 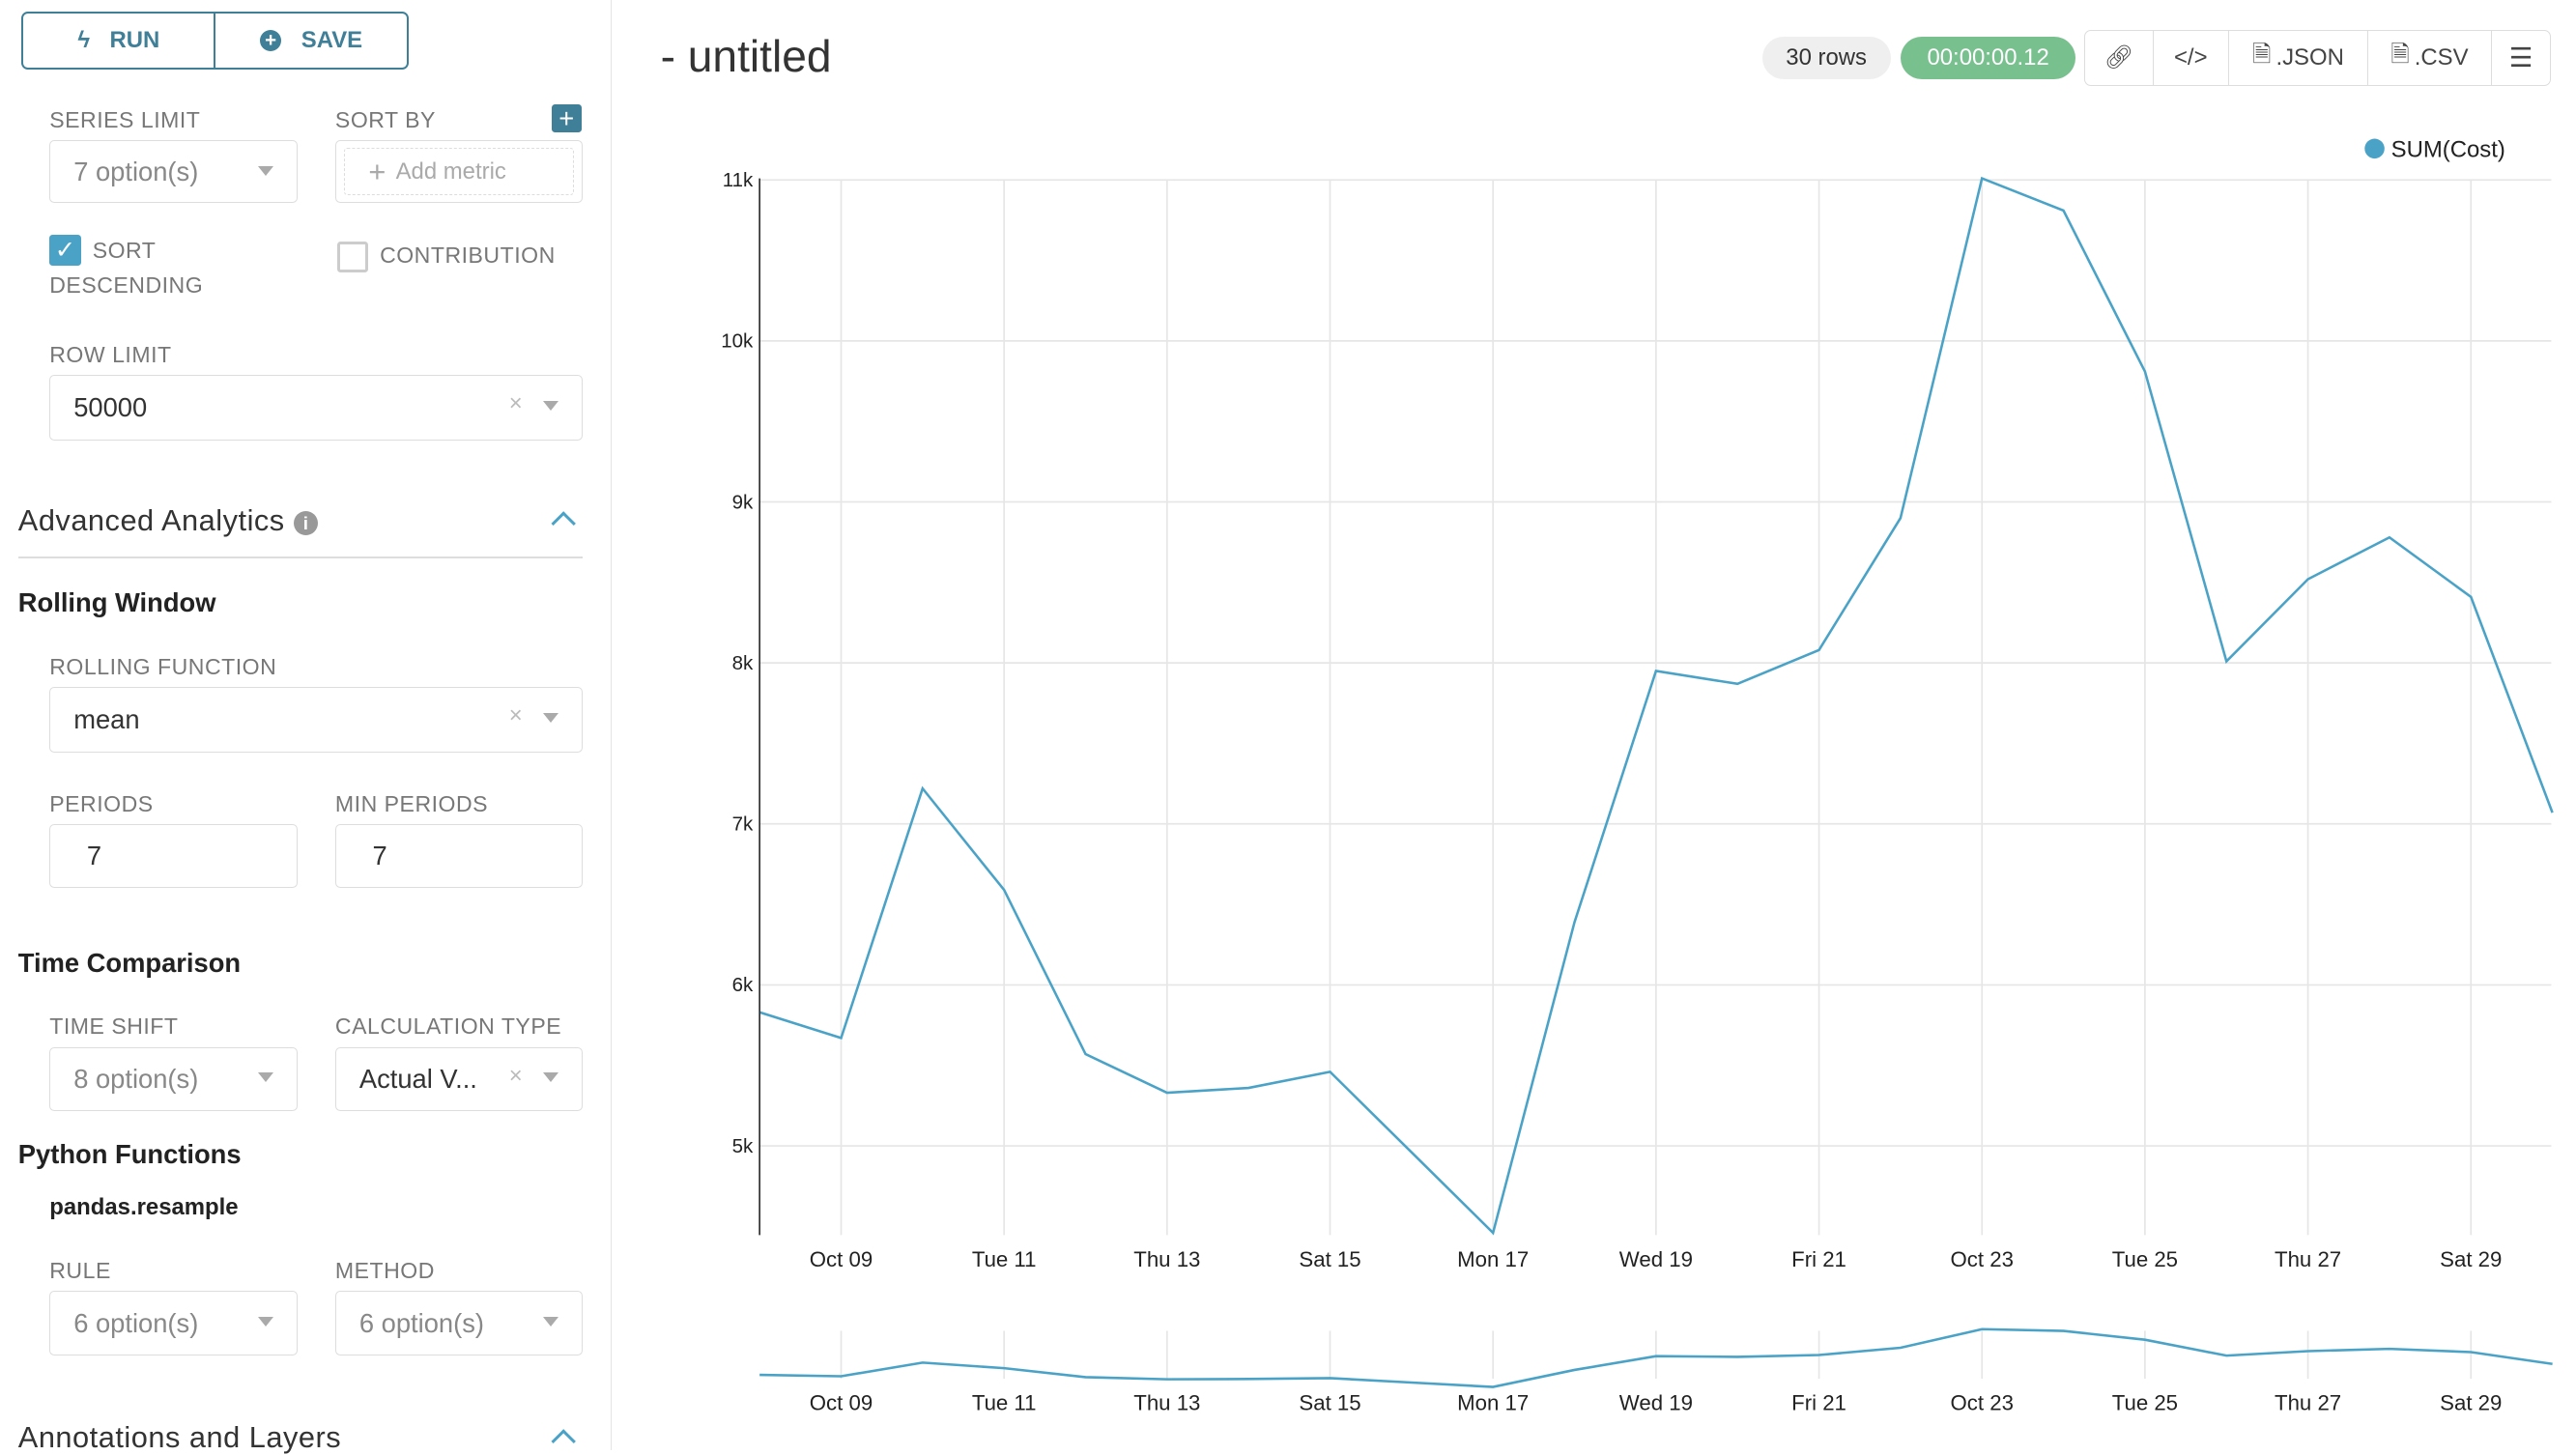 What do you see at coordinates (1656, 1402) in the screenshot?
I see `overview-x-tick-label: Wed 19` at bounding box center [1656, 1402].